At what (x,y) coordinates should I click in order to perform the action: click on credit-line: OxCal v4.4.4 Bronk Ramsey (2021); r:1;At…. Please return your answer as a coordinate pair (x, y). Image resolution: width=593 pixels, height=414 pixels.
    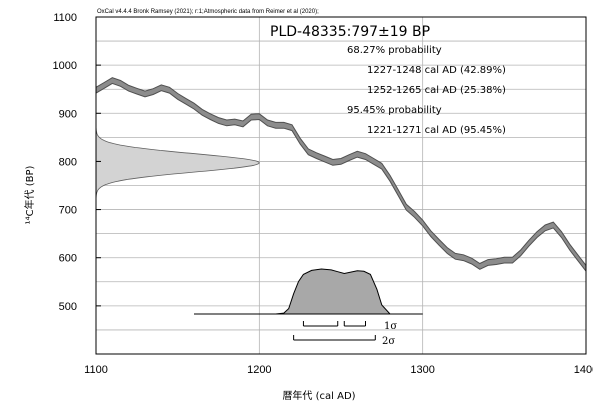
    Looking at the image, I should click on (208, 12).